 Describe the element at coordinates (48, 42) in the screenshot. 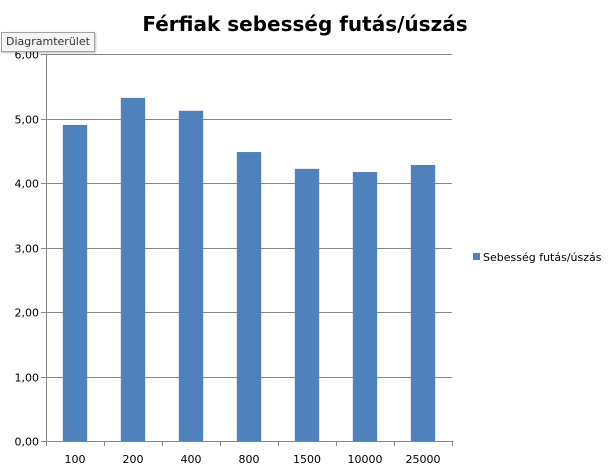

I see `chart-area-tooltip: Diagramterület` at that location.